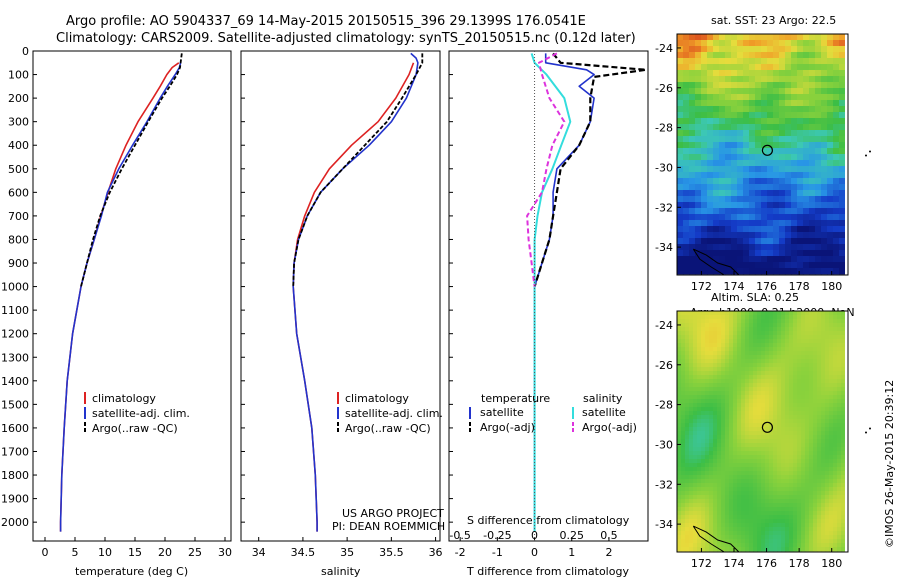  What do you see at coordinates (75, 552) in the screenshot?
I see `x-tick-label: 5` at bounding box center [75, 552].